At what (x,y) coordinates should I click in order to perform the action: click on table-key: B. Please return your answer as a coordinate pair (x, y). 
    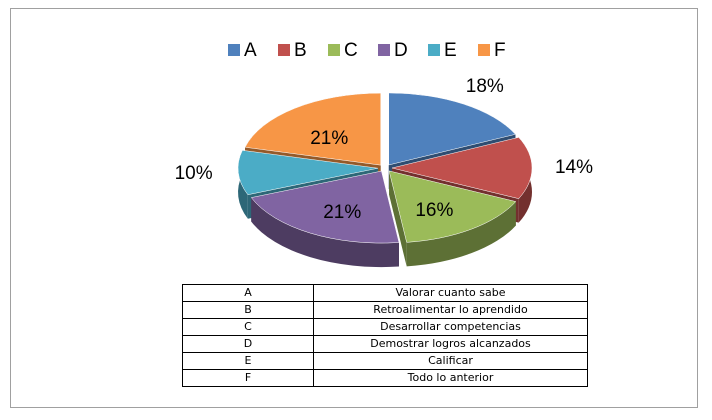
    Looking at the image, I should click on (248, 310).